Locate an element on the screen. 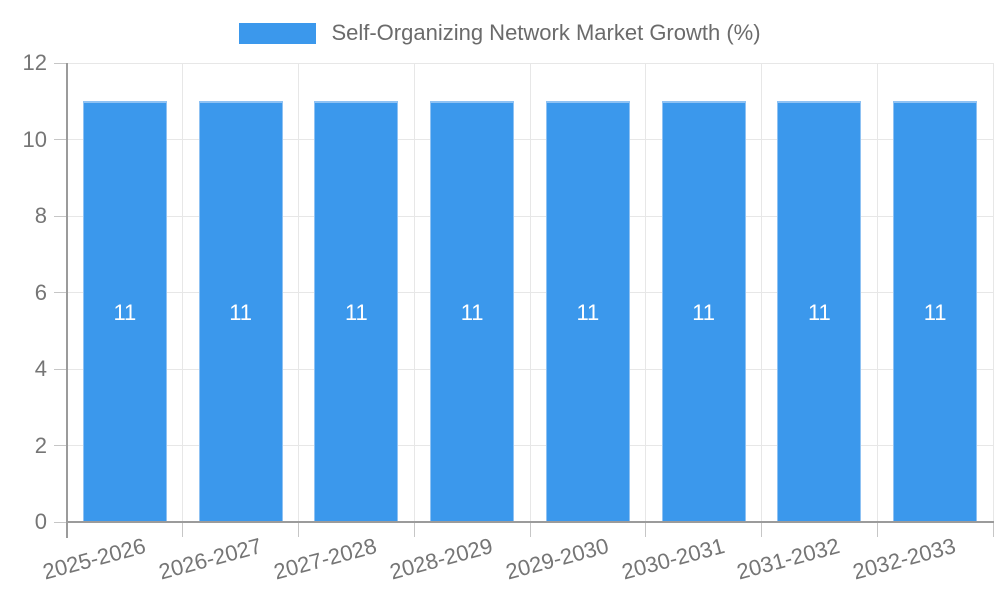 The height and width of the screenshot is (600, 1000). y-tick-label: 0 is located at coordinates (40, 521).